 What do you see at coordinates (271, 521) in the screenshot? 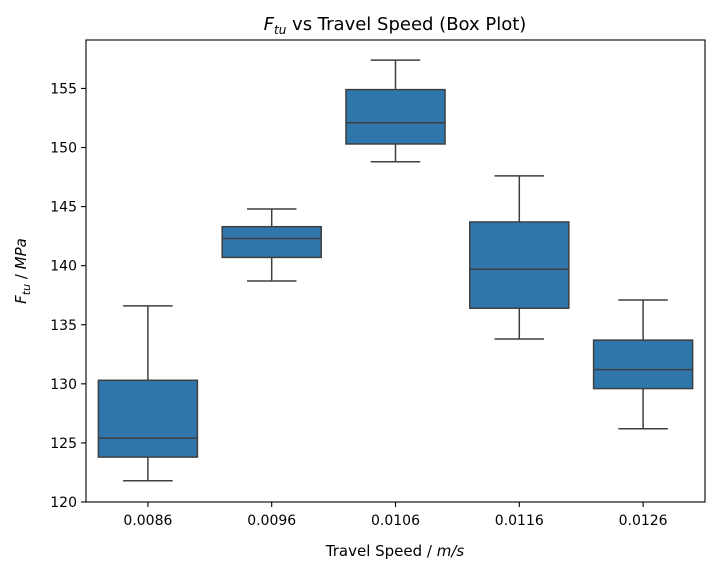
I see `x-tick-label: 0.0096` at bounding box center [271, 521].